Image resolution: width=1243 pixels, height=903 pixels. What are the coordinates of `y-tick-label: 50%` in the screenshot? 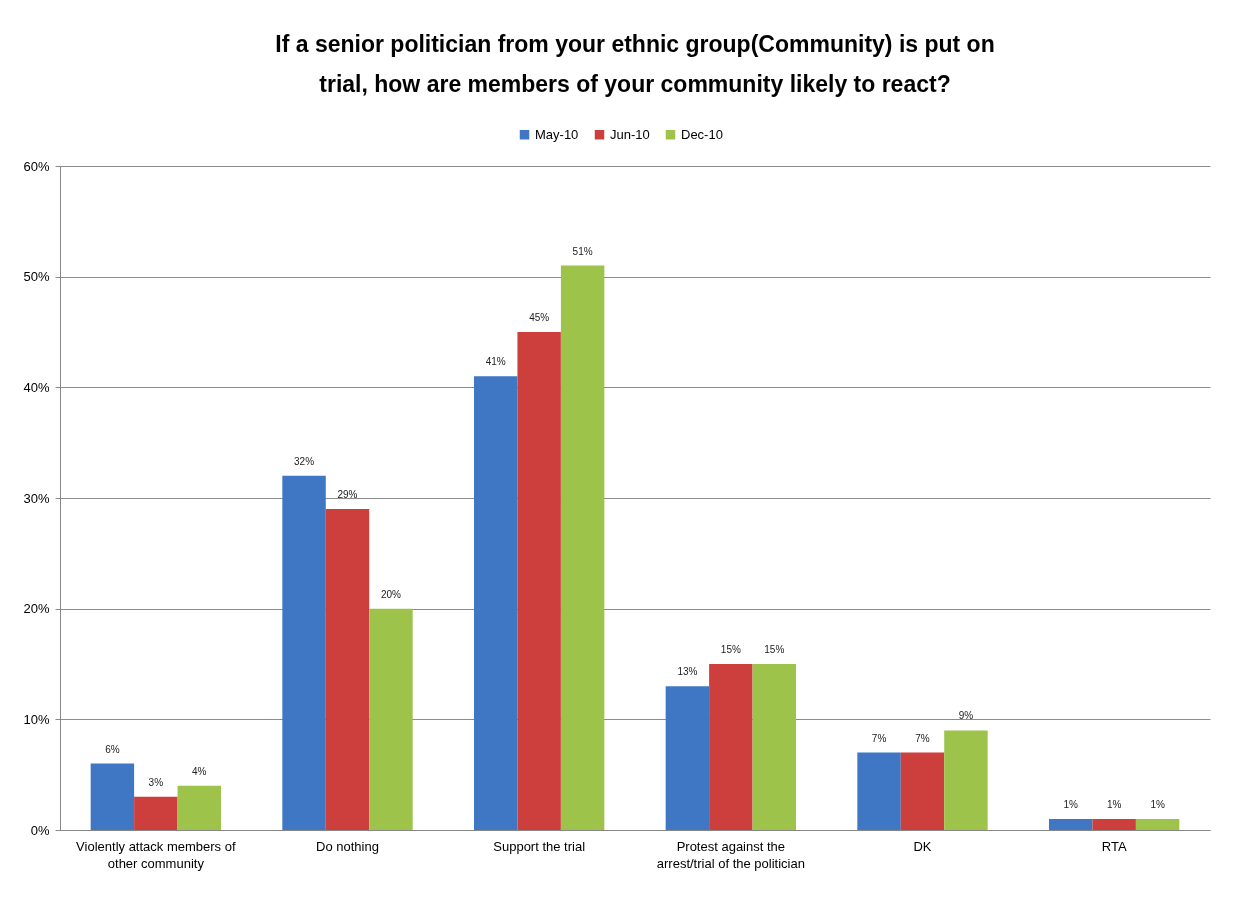 It's located at (36, 277).